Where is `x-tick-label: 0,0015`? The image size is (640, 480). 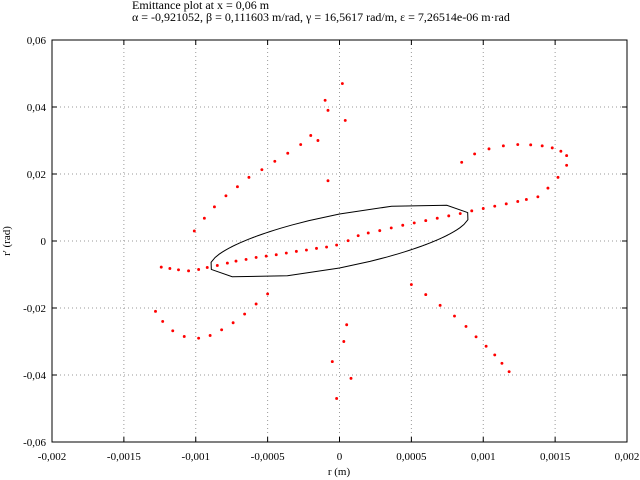 x-tick-label: 0,0015 is located at coordinates (555, 457).